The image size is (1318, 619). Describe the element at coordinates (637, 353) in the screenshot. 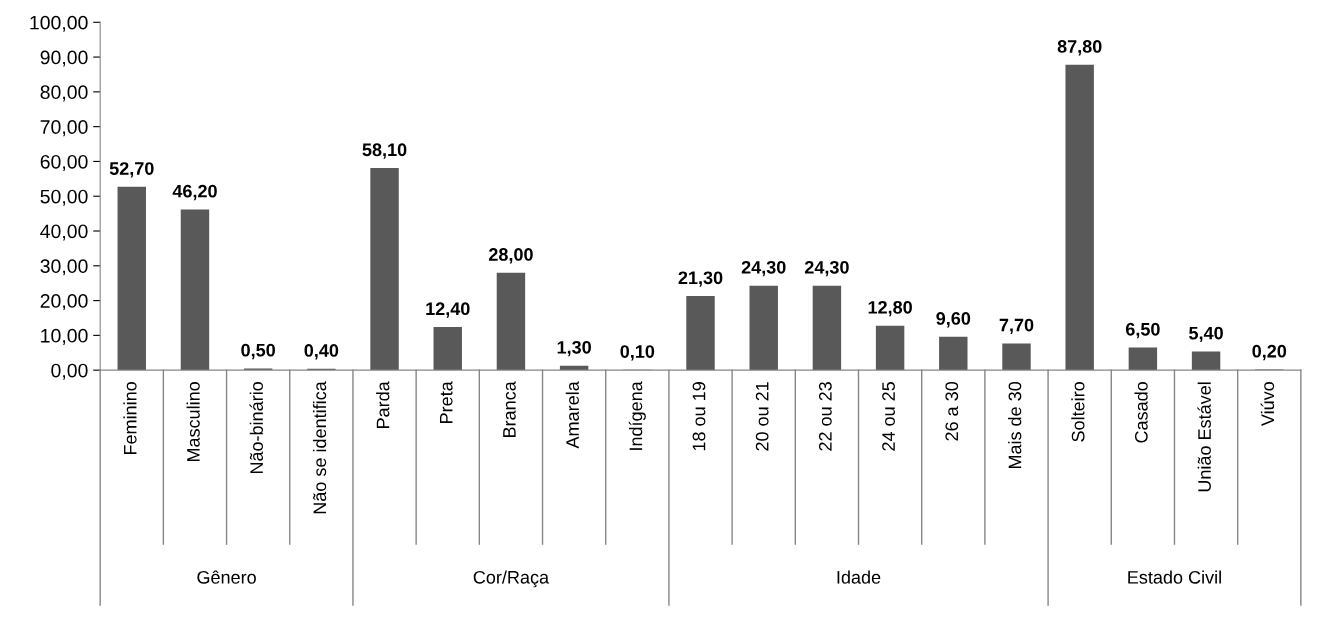

I see `data-label: 0,10` at that location.